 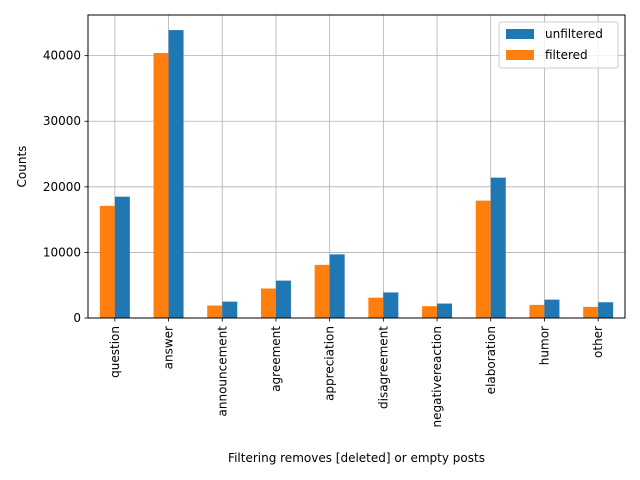 What do you see at coordinates (520, 34) in the screenshot?
I see `legend-swatch-unfiltered` at bounding box center [520, 34].